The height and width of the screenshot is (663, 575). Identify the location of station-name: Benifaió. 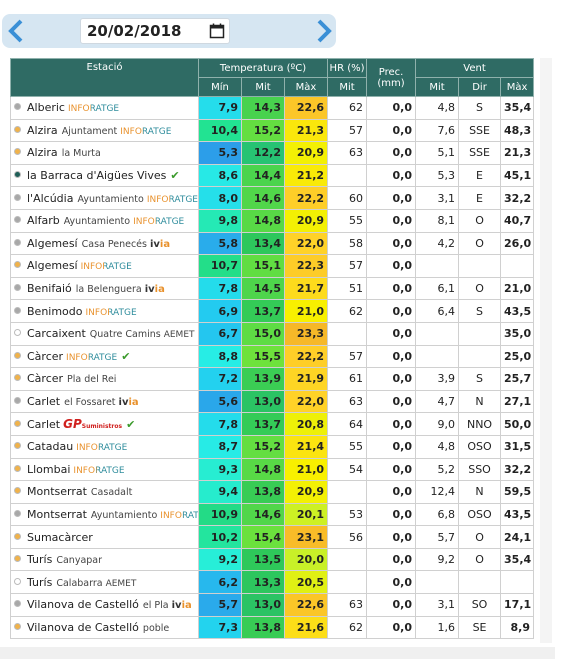
(49, 289).